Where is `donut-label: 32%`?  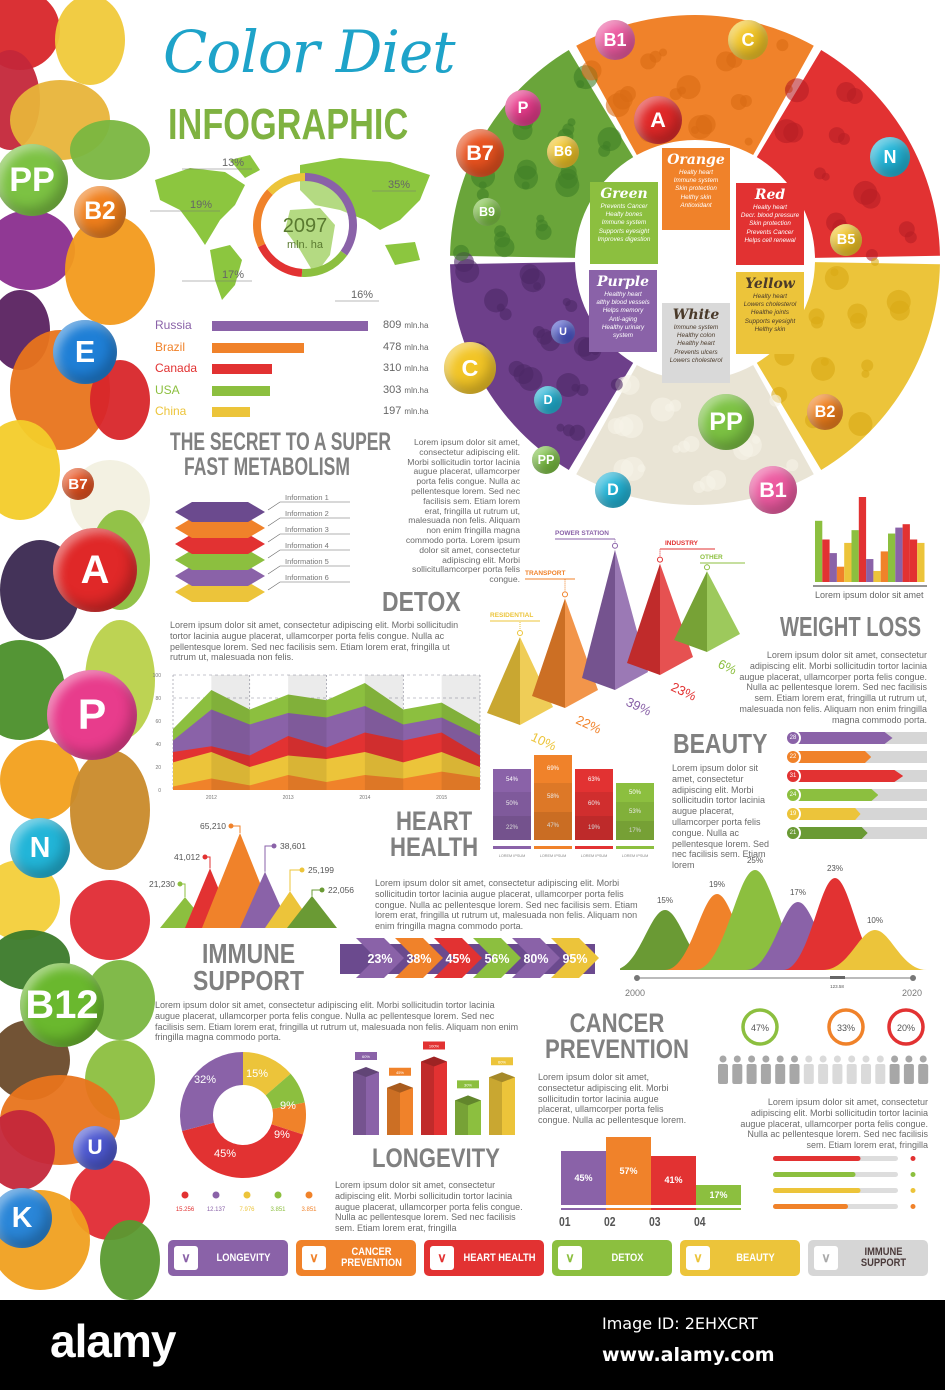 donut-label: 32% is located at coordinates (205, 1080).